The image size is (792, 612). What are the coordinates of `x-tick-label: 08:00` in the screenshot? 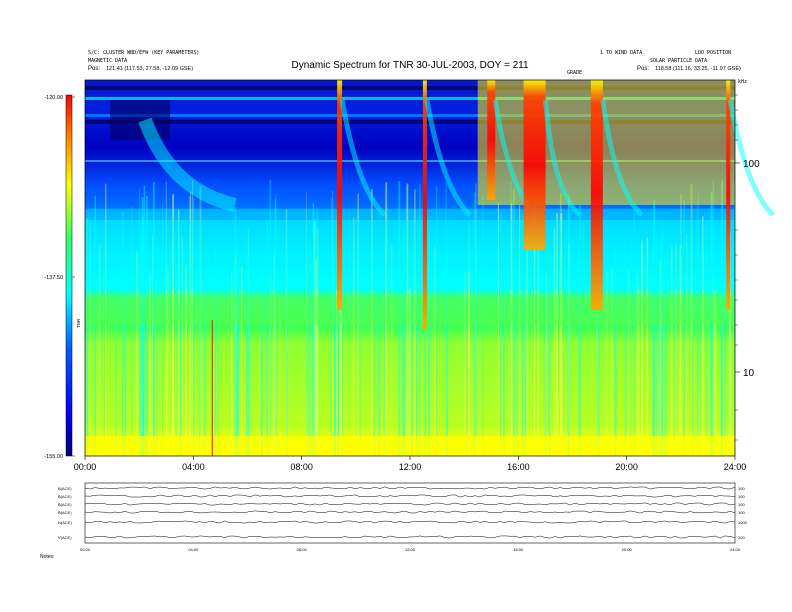 It's located at (301, 467).